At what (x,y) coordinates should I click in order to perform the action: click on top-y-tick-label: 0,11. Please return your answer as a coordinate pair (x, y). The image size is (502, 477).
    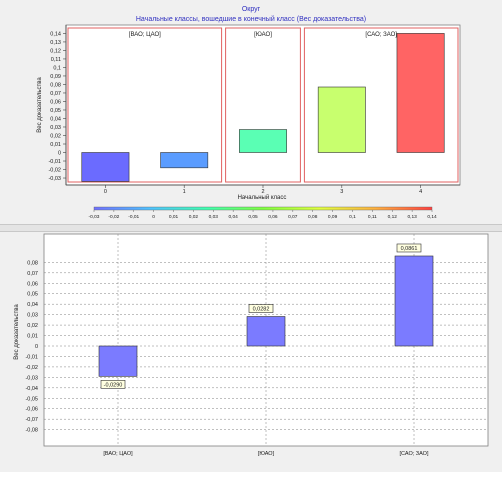
    Looking at the image, I should click on (56, 60).